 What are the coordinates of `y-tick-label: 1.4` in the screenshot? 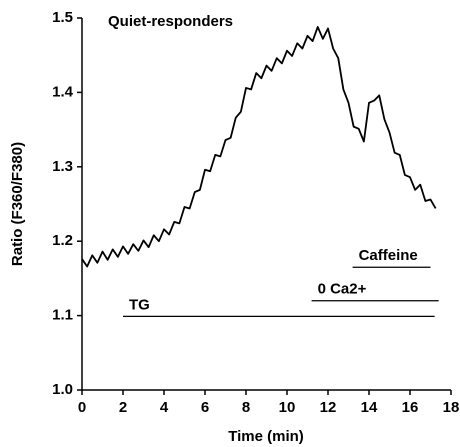 It's located at (63, 91).